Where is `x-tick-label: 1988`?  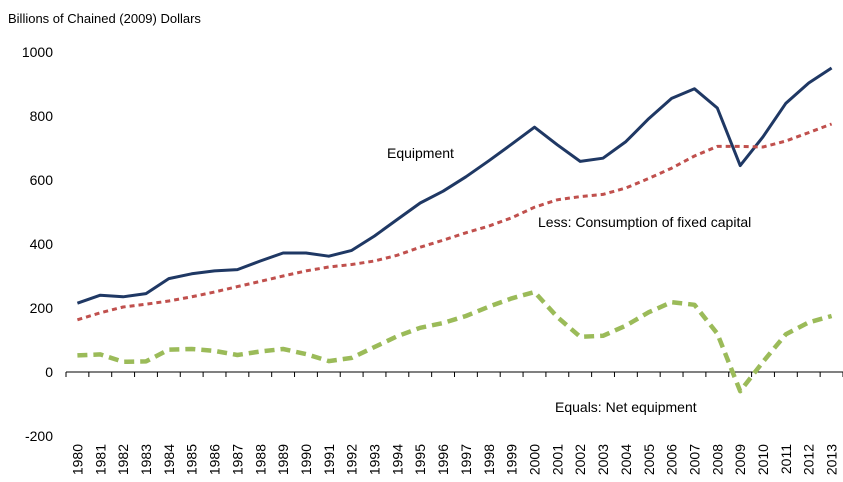
x-tick-label: 1988 is located at coordinates (260, 459).